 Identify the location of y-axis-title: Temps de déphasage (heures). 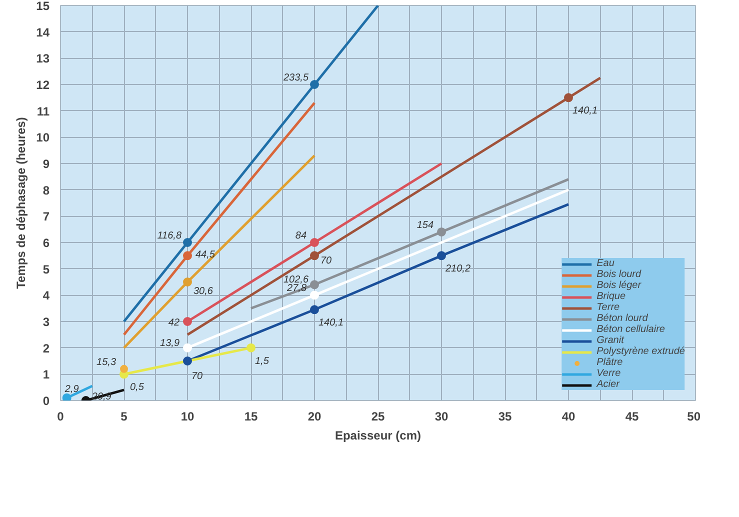
(21, 203).